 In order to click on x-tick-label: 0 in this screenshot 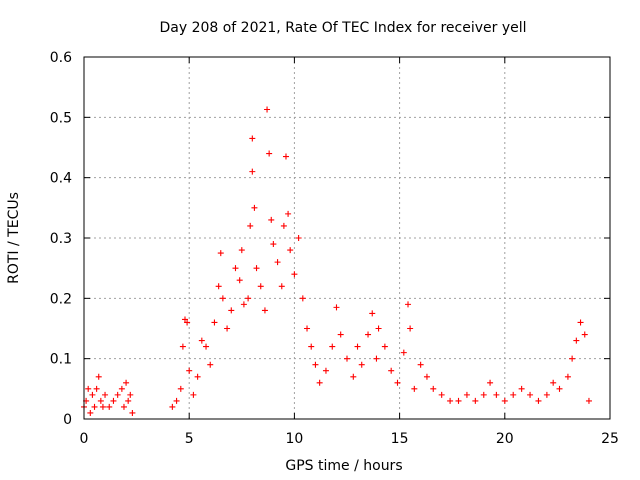, I will do `click(84, 439)`.